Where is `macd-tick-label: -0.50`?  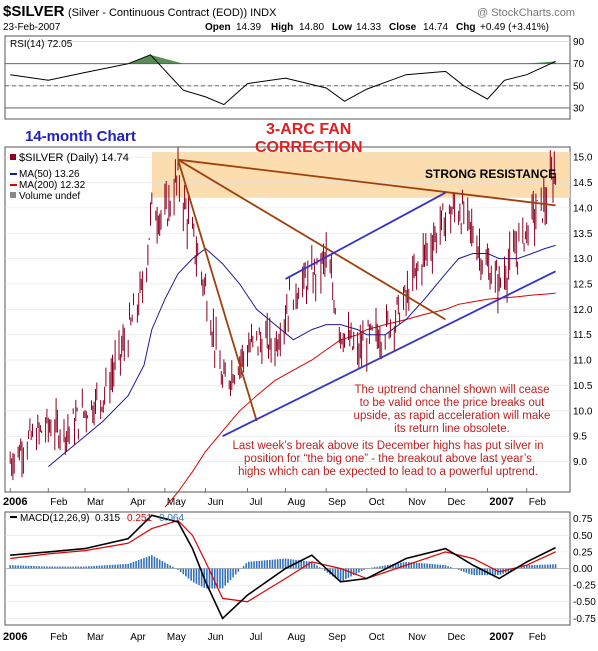
macd-tick-label: -0.50 is located at coordinates (584, 602).